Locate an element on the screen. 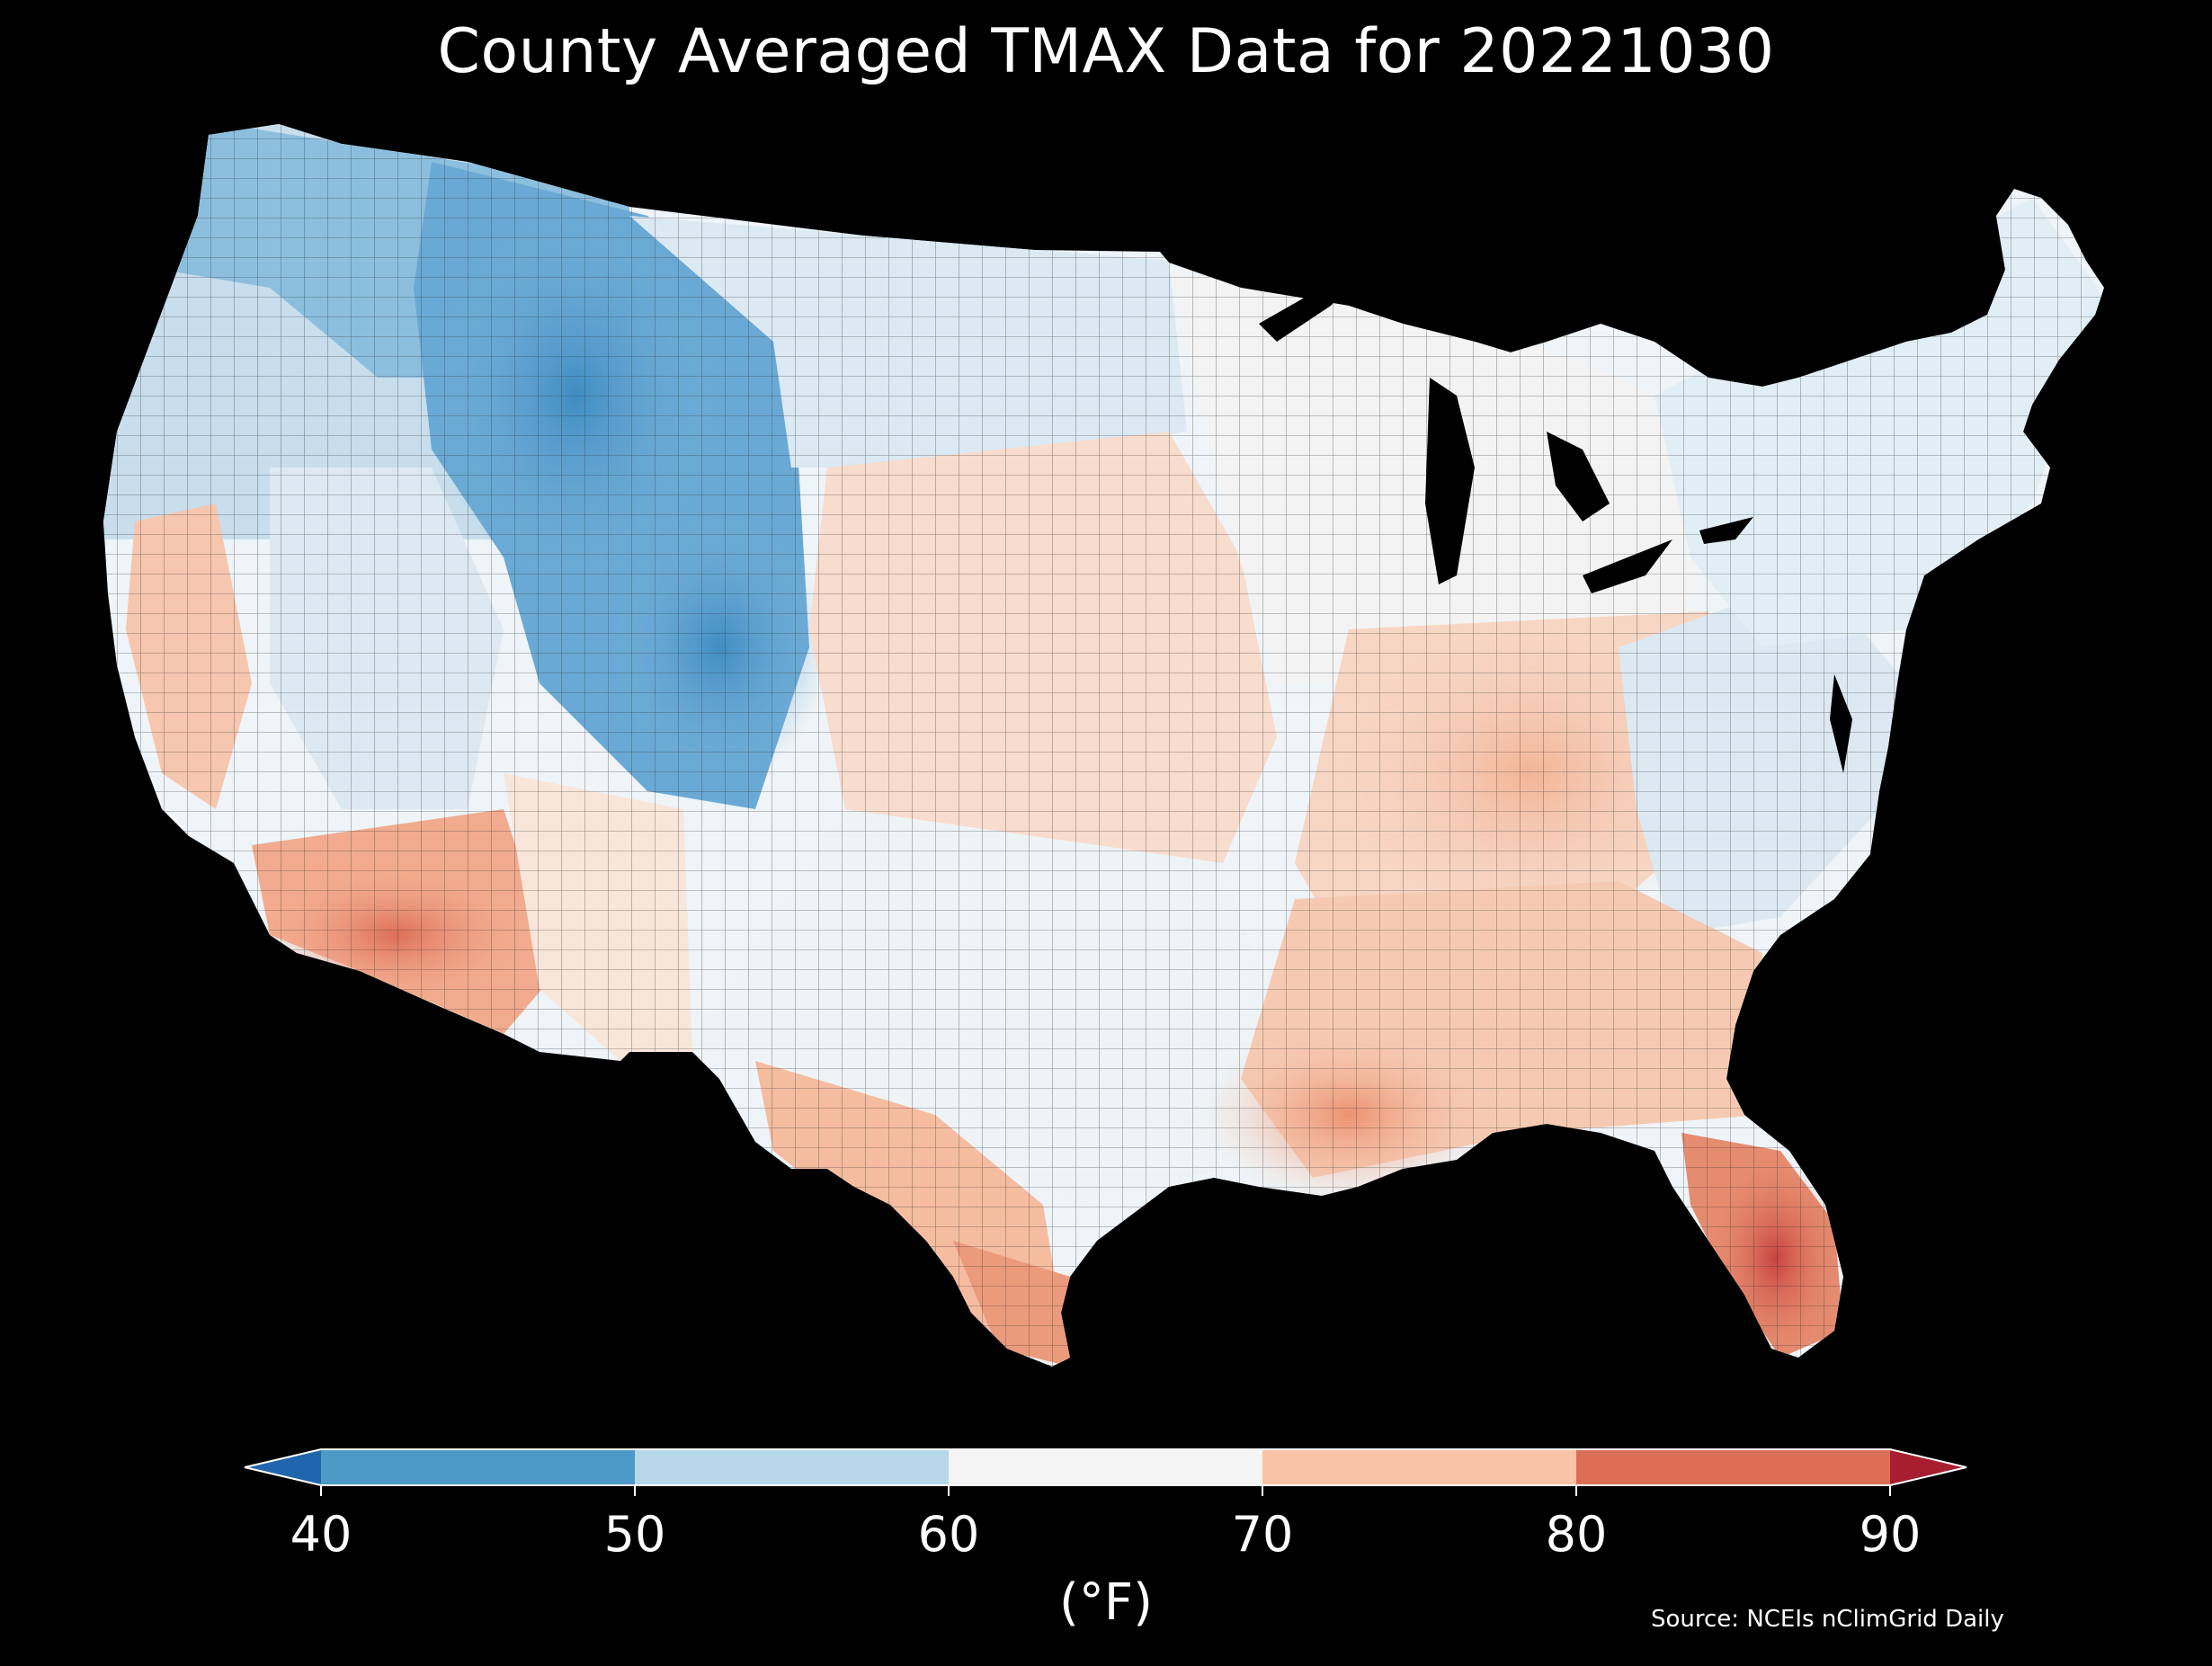  colorbar-units: (°F) is located at coordinates (1106, 1602).